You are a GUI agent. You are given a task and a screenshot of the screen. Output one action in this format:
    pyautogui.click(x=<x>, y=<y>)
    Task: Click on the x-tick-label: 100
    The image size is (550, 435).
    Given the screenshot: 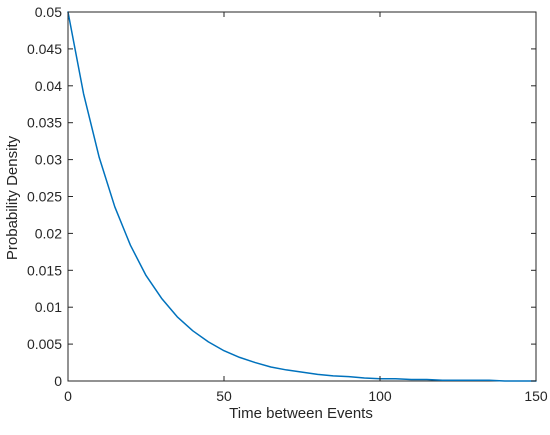 What is the action you would take?
    pyautogui.click(x=380, y=396)
    